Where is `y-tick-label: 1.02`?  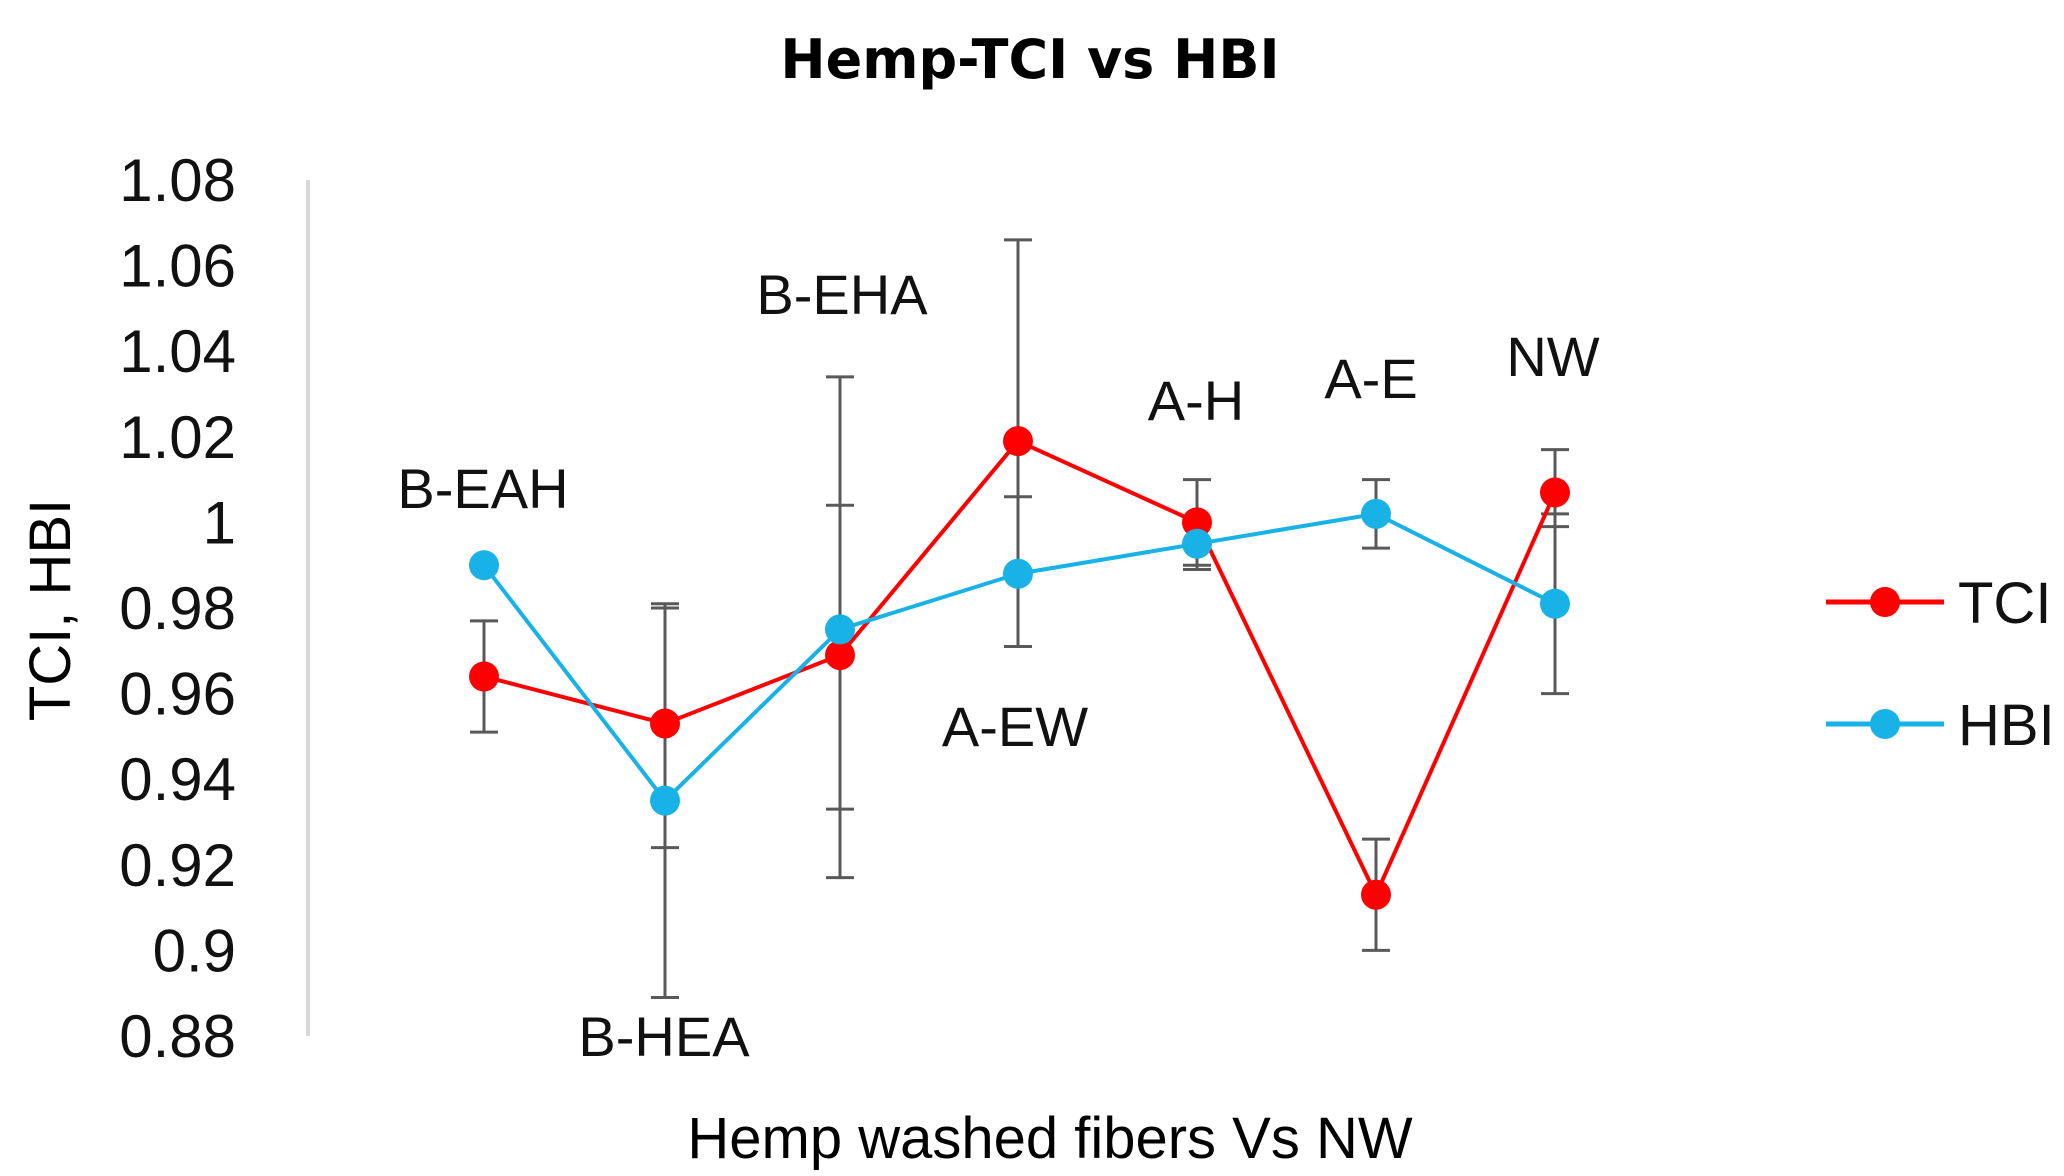 y-tick-label: 1.02 is located at coordinates (177, 437).